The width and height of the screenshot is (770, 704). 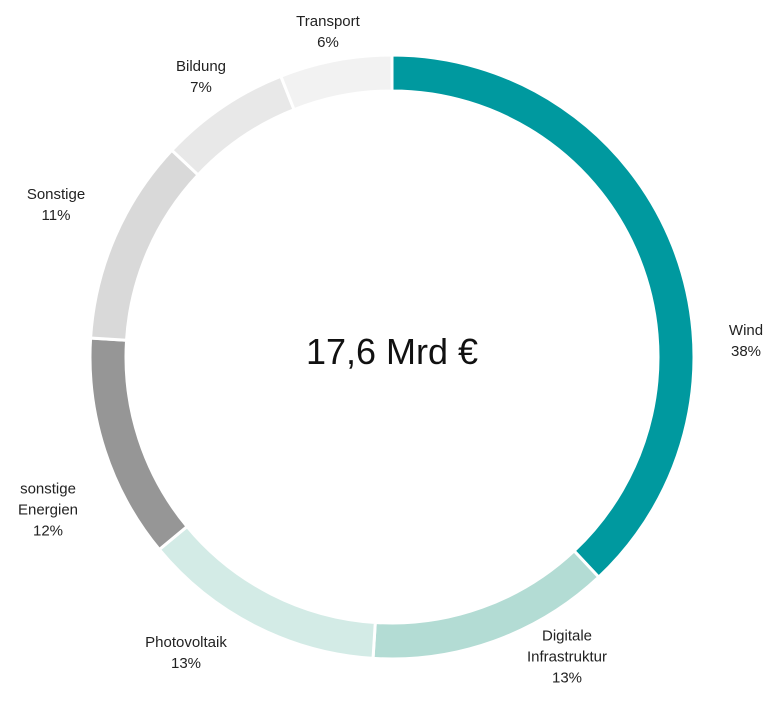 What do you see at coordinates (746, 341) in the screenshot?
I see `segment-label: Wind 38%` at bounding box center [746, 341].